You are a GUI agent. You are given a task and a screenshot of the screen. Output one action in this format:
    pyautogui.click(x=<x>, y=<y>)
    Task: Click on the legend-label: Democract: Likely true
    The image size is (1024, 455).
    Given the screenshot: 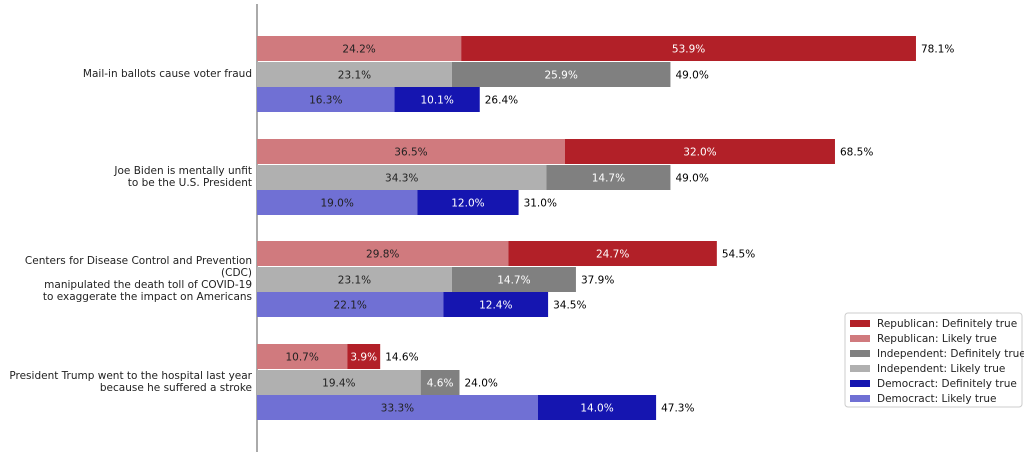 What is the action you would take?
    pyautogui.click(x=936, y=399)
    